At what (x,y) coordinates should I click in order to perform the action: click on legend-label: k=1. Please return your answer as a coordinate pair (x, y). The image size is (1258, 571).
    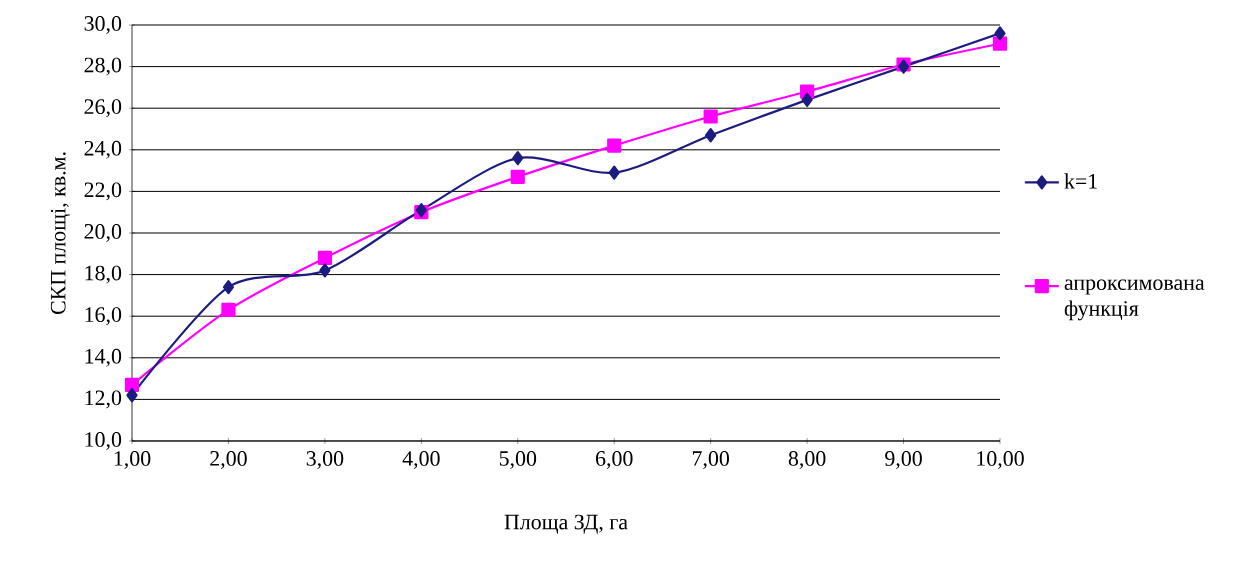
    Looking at the image, I should click on (1080, 181).